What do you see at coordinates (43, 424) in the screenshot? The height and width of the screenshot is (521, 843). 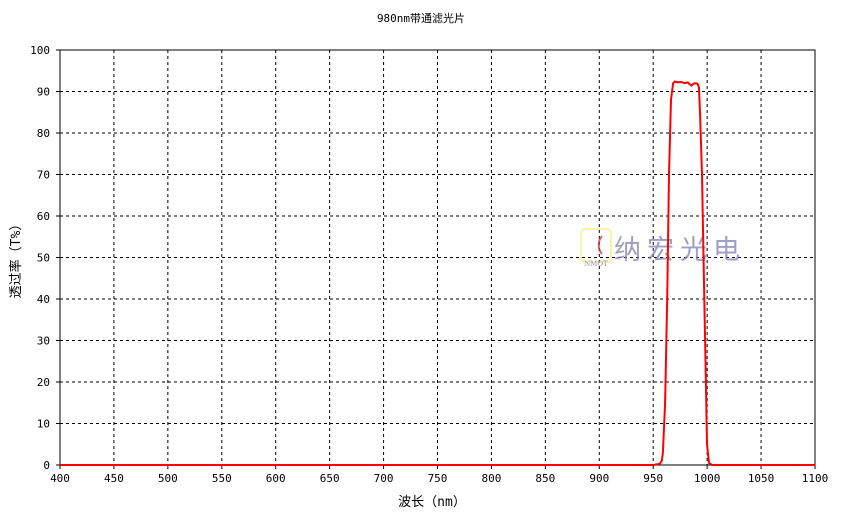 I see `y-tick-label: 10` at bounding box center [43, 424].